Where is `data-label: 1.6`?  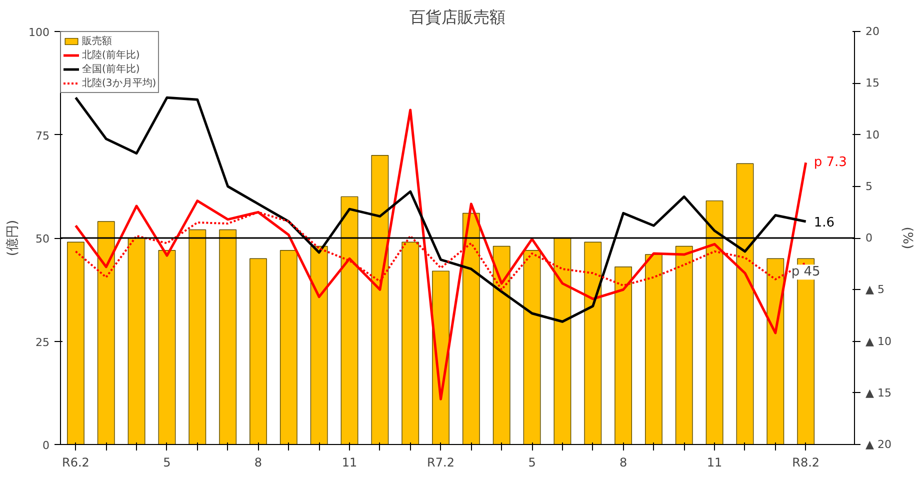
data-label: 1.6 is located at coordinates (824, 222).